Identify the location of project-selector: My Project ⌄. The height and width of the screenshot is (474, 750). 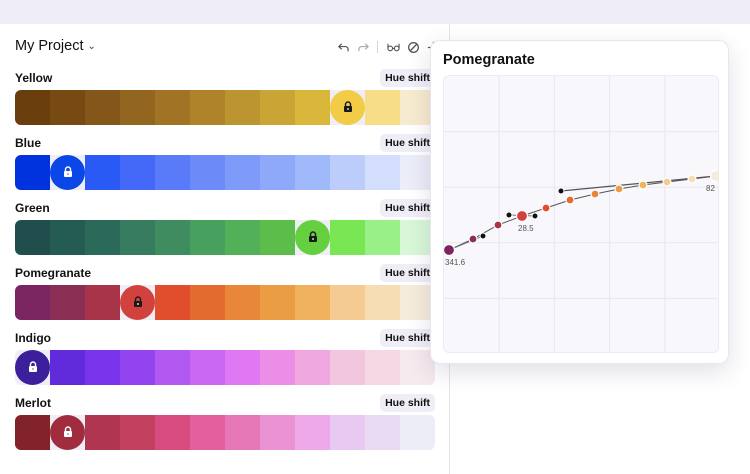
(55, 46).